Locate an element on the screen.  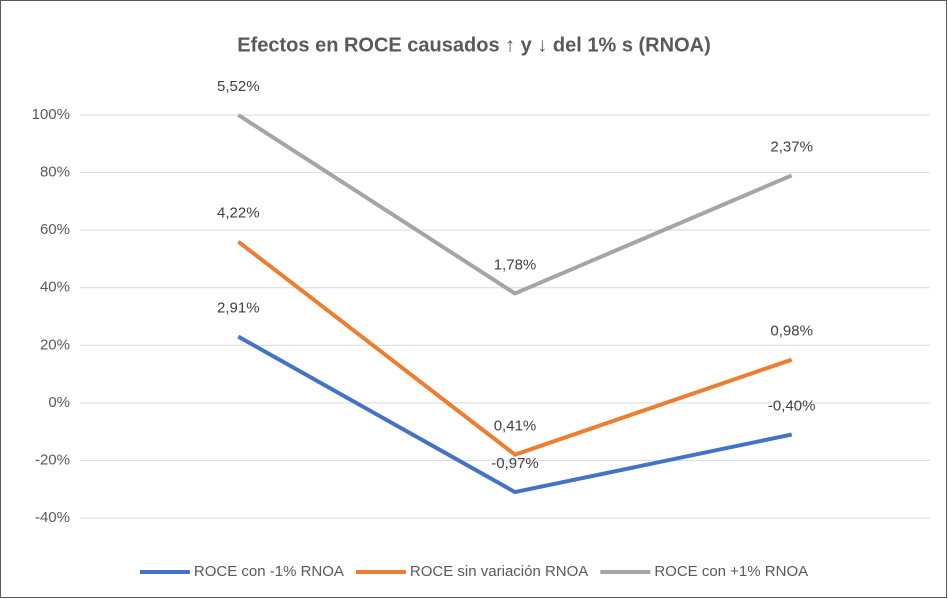
y-tick-label: 40% is located at coordinates (55, 287).